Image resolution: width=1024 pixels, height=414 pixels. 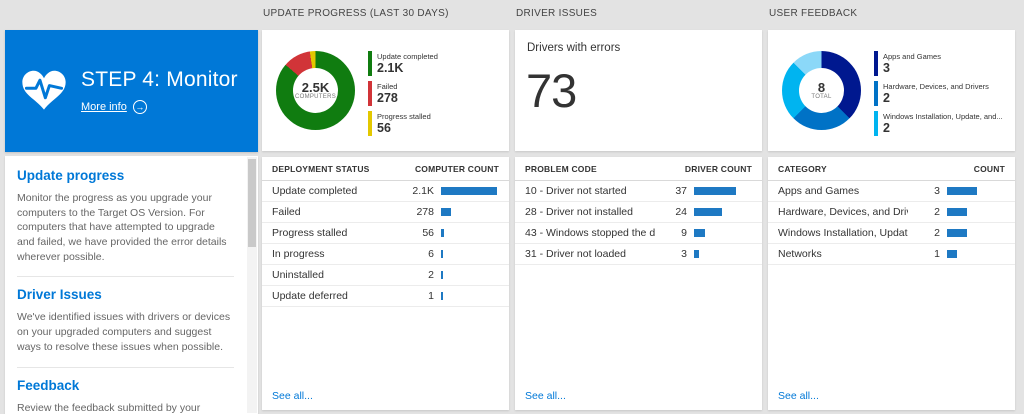 I want to click on row-label: Failed, so click(x=286, y=212).